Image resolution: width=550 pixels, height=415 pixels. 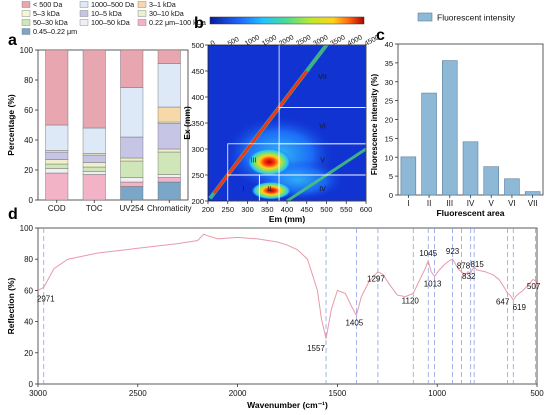 What do you see at coordinates (389, 157) in the screenshot?
I see `y-tick-label: 10` at bounding box center [389, 157].